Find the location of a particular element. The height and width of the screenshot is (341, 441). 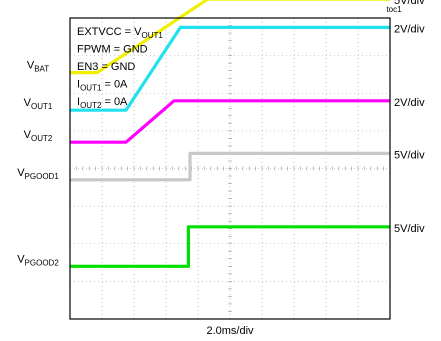

condition-line: IOUT2 = 0A is located at coordinates (102, 103).